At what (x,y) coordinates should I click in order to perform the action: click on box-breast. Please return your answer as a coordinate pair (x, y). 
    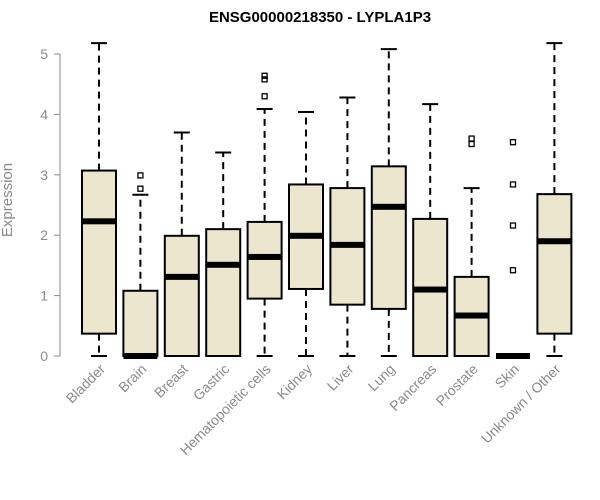
    Looking at the image, I should click on (181, 244).